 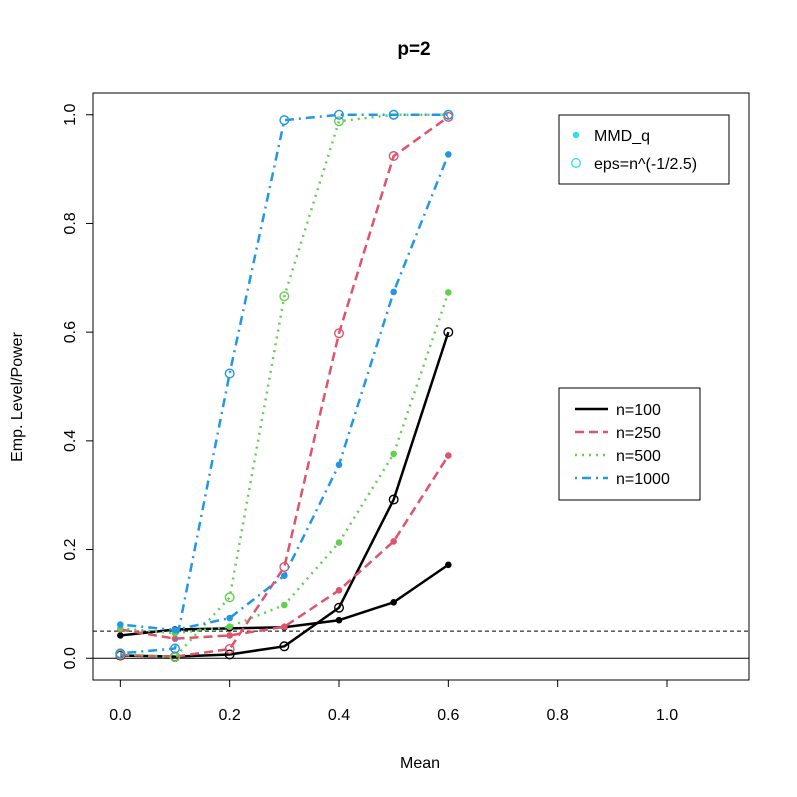 What do you see at coordinates (17, 396) in the screenshot?
I see `y-axis-label: Emp. Level/Power` at bounding box center [17, 396].